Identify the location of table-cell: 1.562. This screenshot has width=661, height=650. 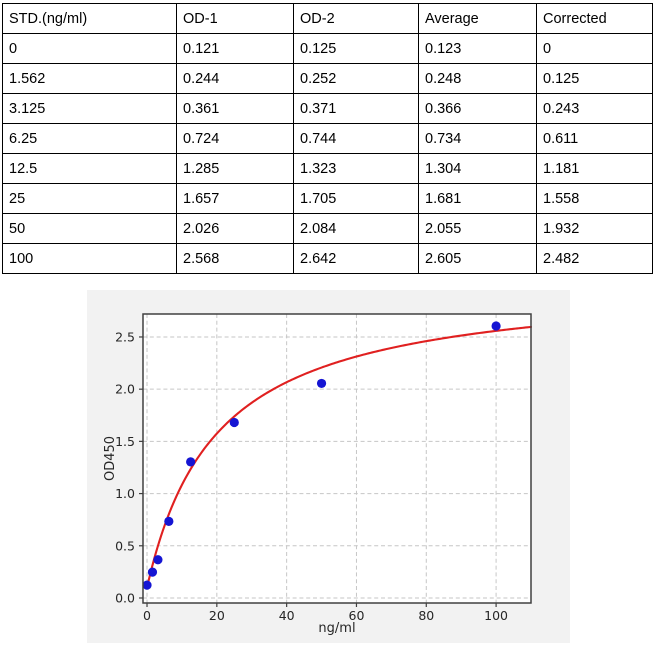
(89, 78).